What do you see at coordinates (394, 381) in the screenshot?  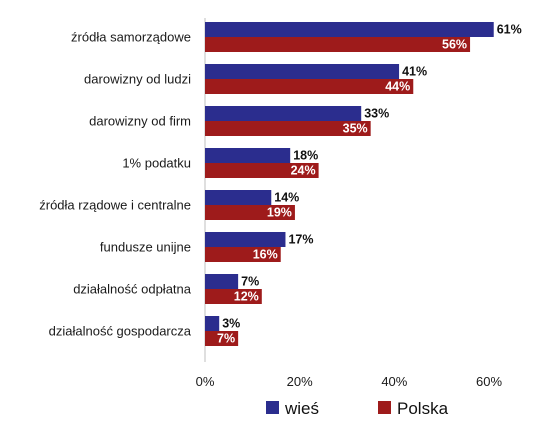 I see `x-tick-label: 40%` at bounding box center [394, 381].